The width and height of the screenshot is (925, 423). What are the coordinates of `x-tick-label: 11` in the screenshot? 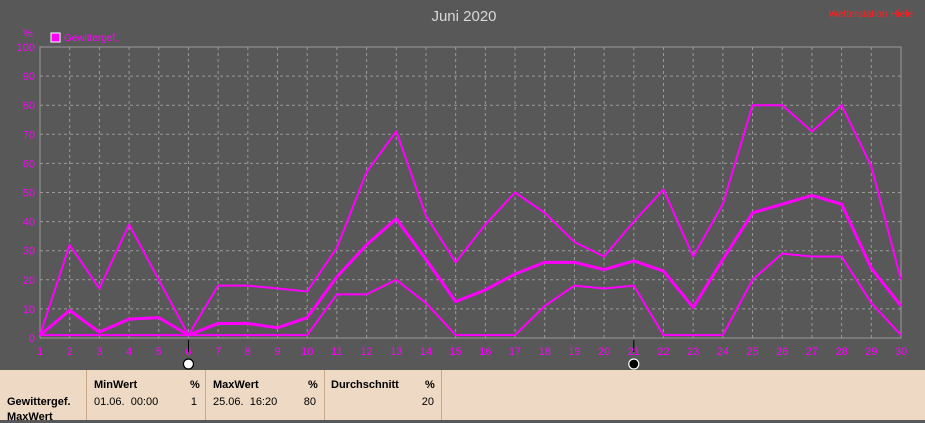 It's located at (336, 352).